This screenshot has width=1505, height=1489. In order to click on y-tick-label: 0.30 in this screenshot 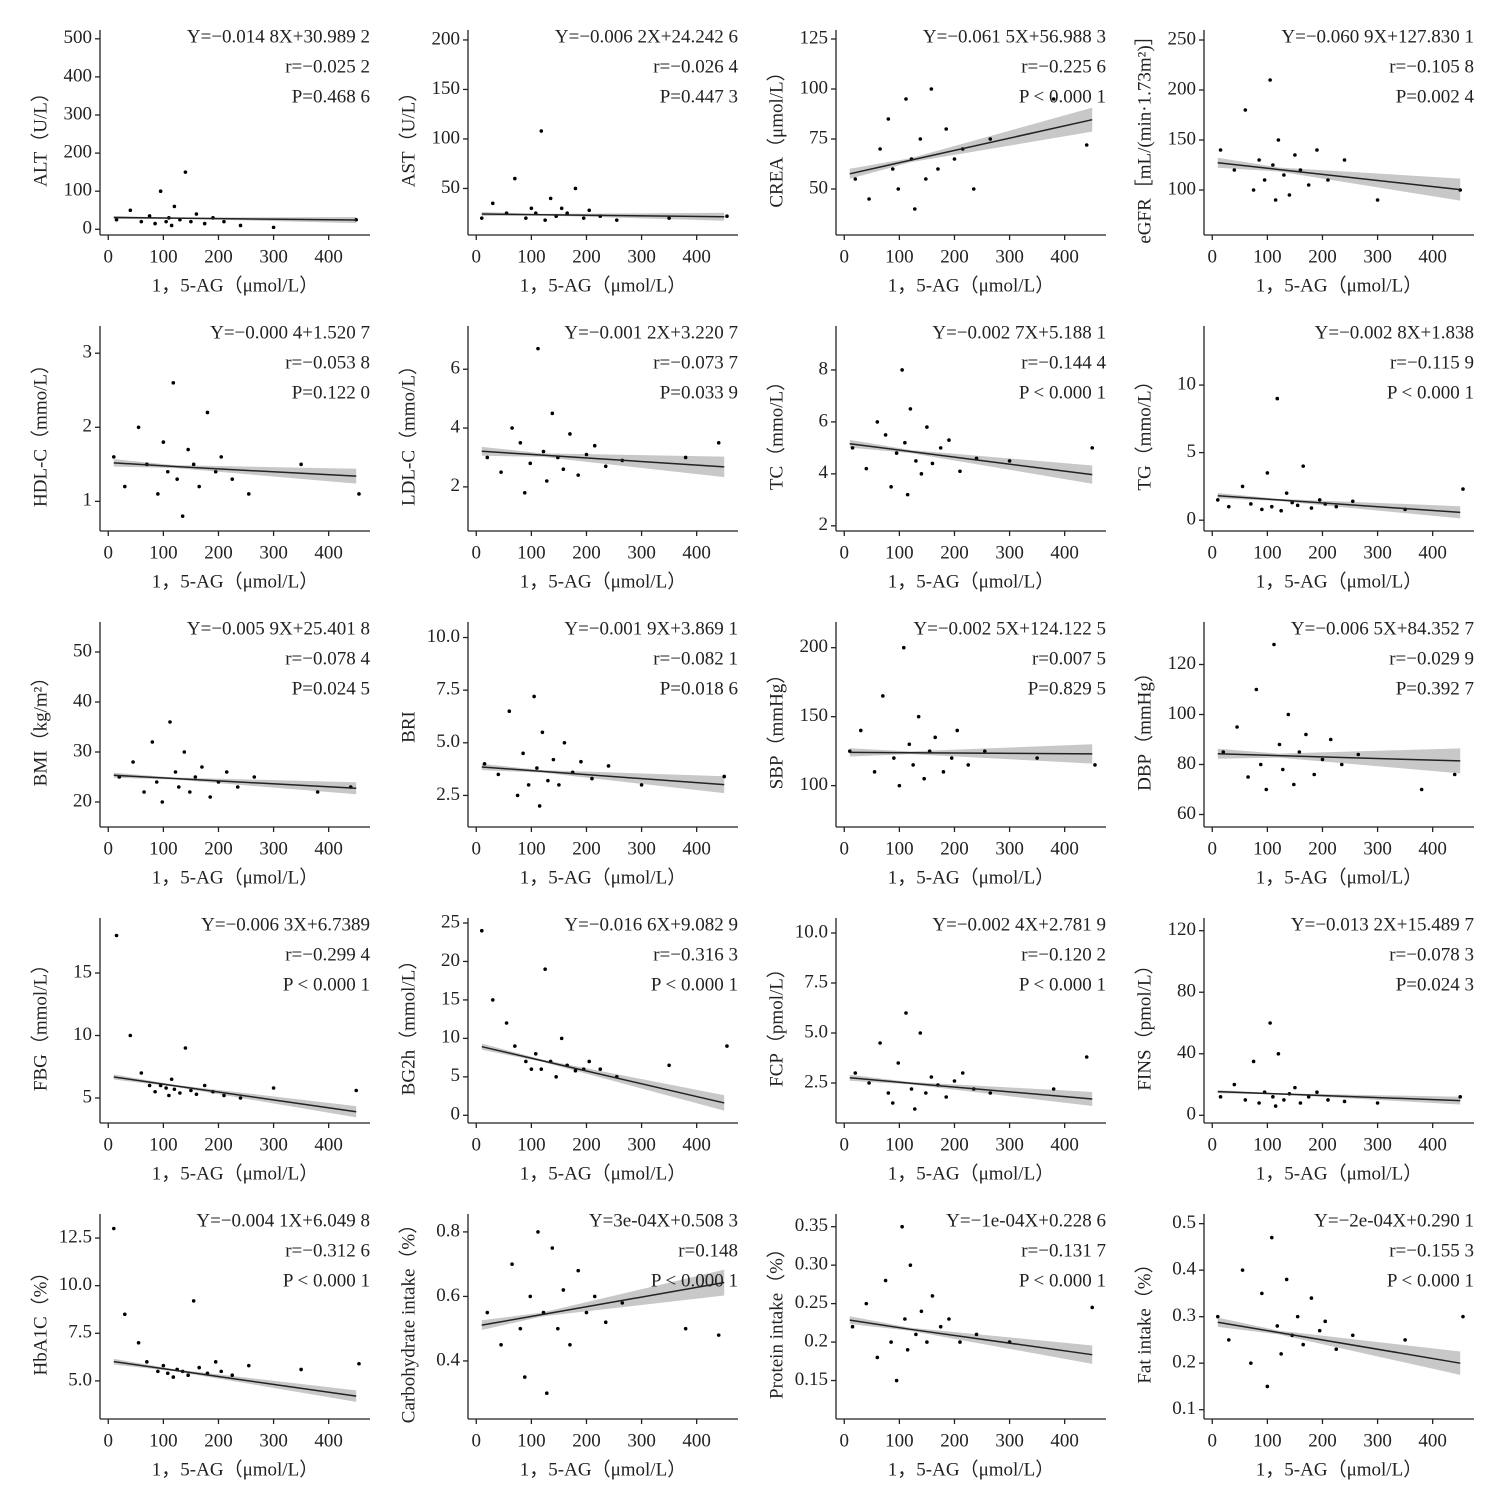, I will do `click(811, 1264)`.